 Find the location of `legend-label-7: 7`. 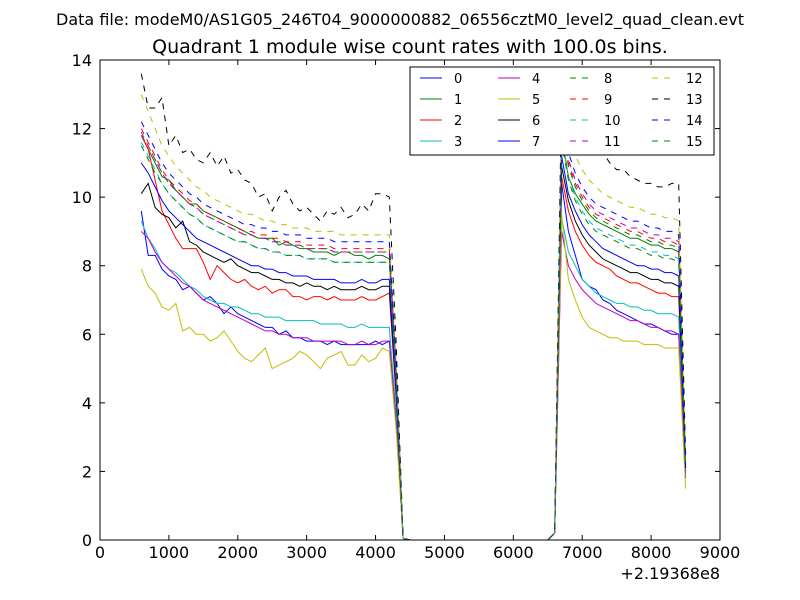

legend-label-7: 7 is located at coordinates (536, 142).